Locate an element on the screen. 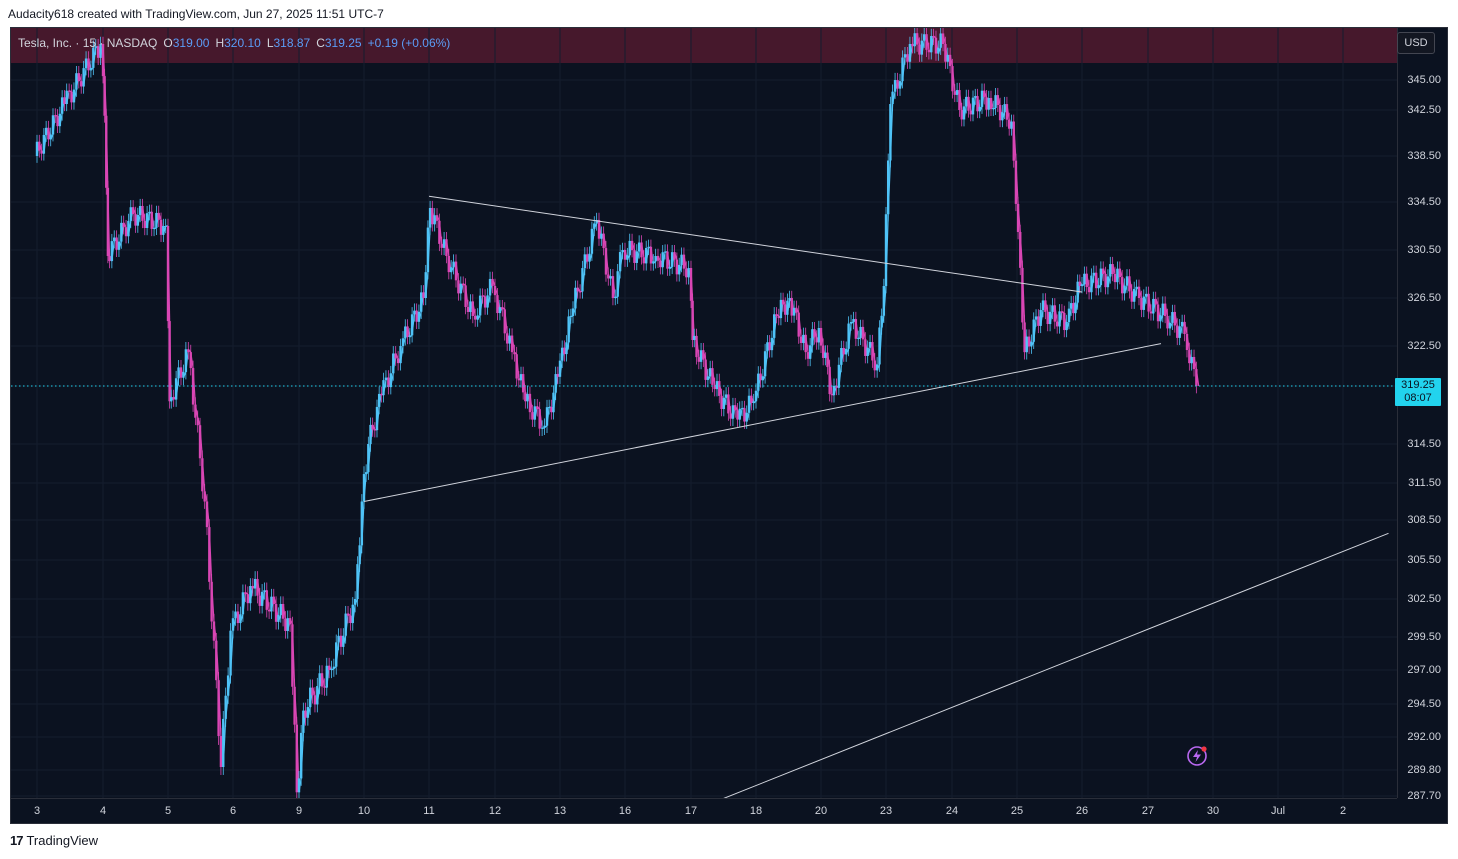 This screenshot has width=1458, height=859. tradingview-logo: 17 TradingView is located at coordinates (54, 840).